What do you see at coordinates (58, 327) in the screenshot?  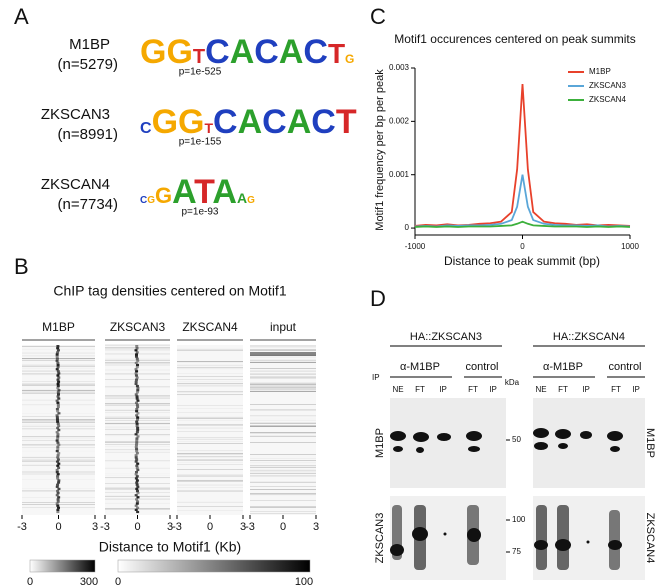 I see `column-label: M1BP` at bounding box center [58, 327].